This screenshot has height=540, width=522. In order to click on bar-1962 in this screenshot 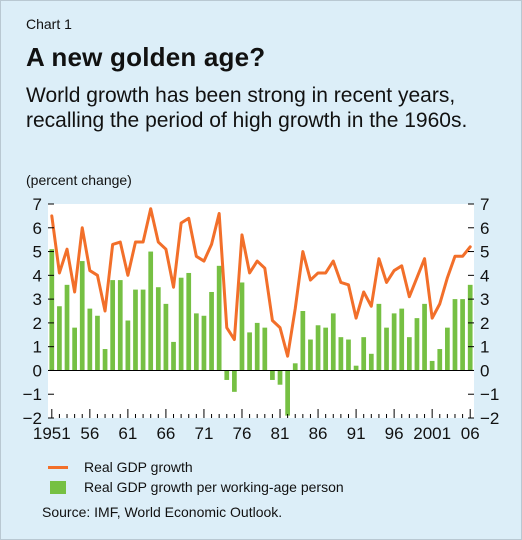, I will do `click(135, 330)`.